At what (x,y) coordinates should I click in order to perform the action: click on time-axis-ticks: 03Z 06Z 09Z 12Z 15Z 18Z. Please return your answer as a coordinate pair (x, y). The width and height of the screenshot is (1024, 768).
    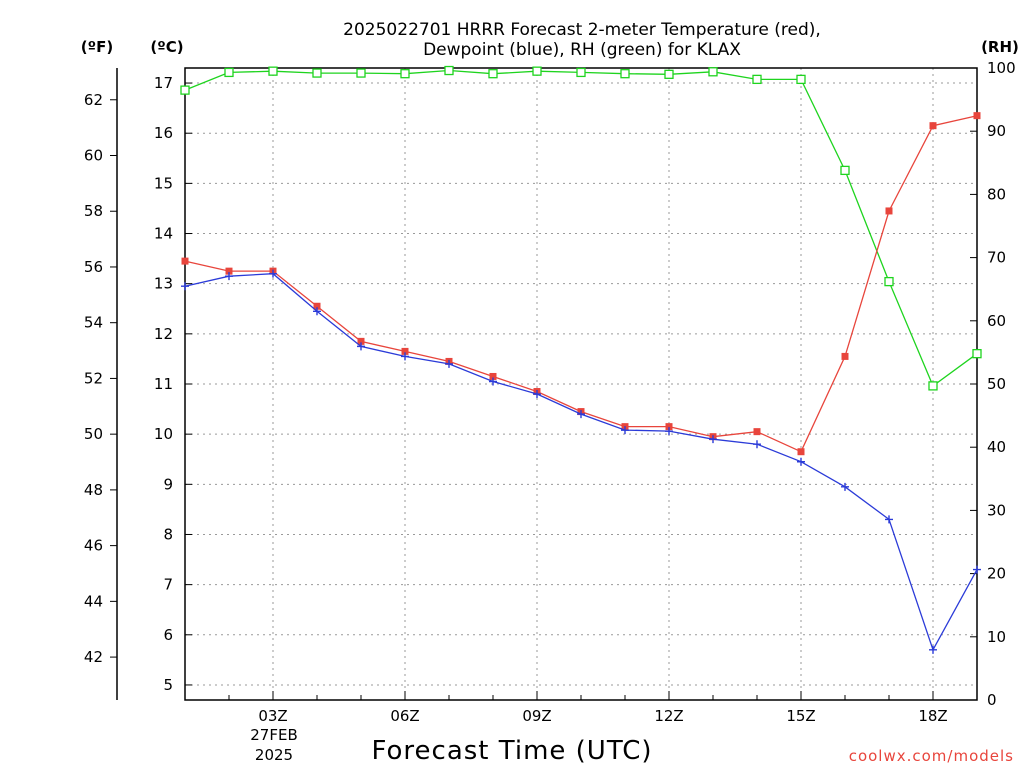
    Looking at the image, I should click on (581, 708).